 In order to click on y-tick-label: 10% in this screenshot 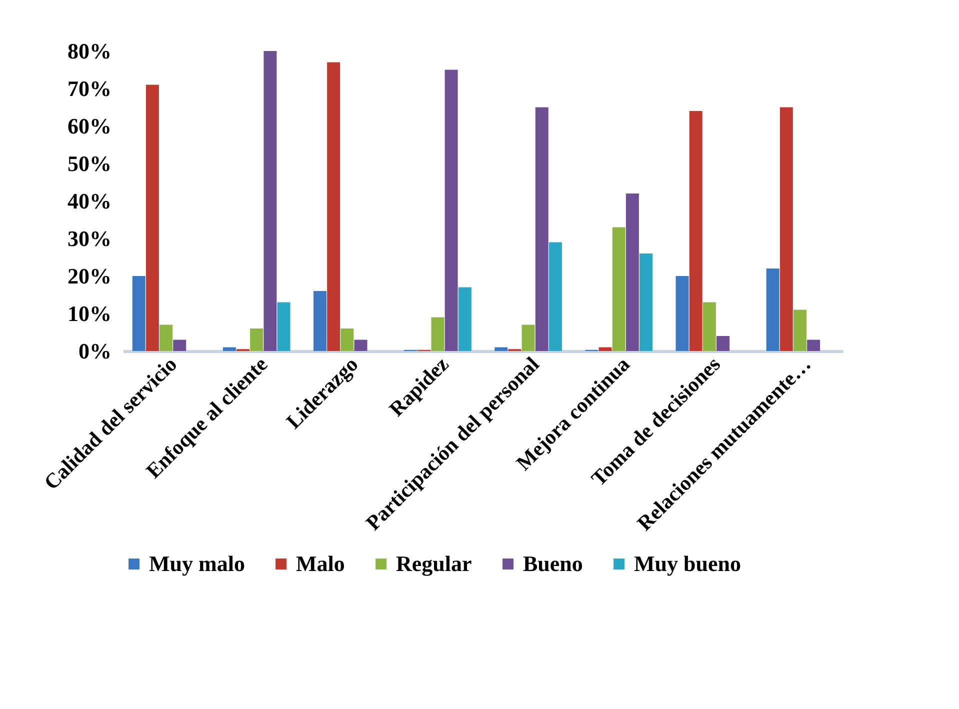, I will do `click(90, 313)`.